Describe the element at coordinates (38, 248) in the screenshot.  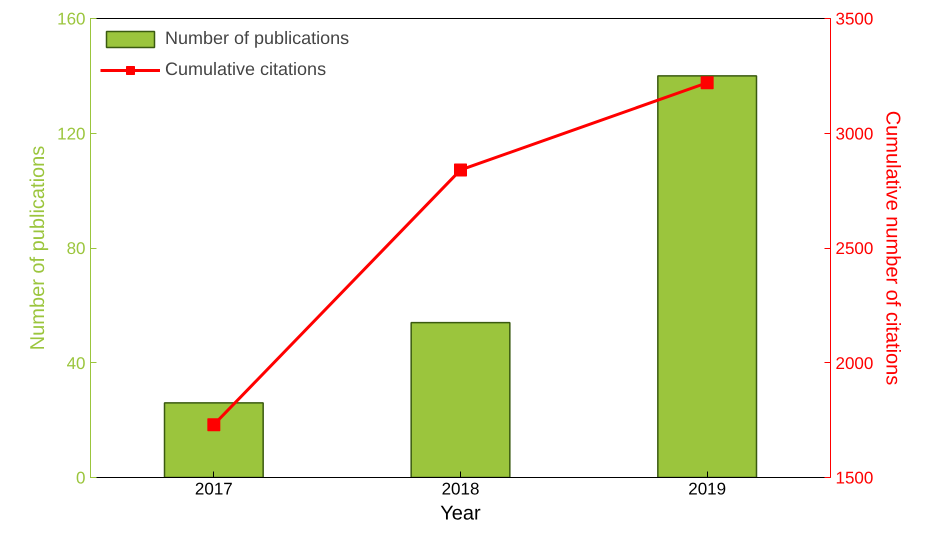
I see `y-axis-title: Number of publications` at that location.